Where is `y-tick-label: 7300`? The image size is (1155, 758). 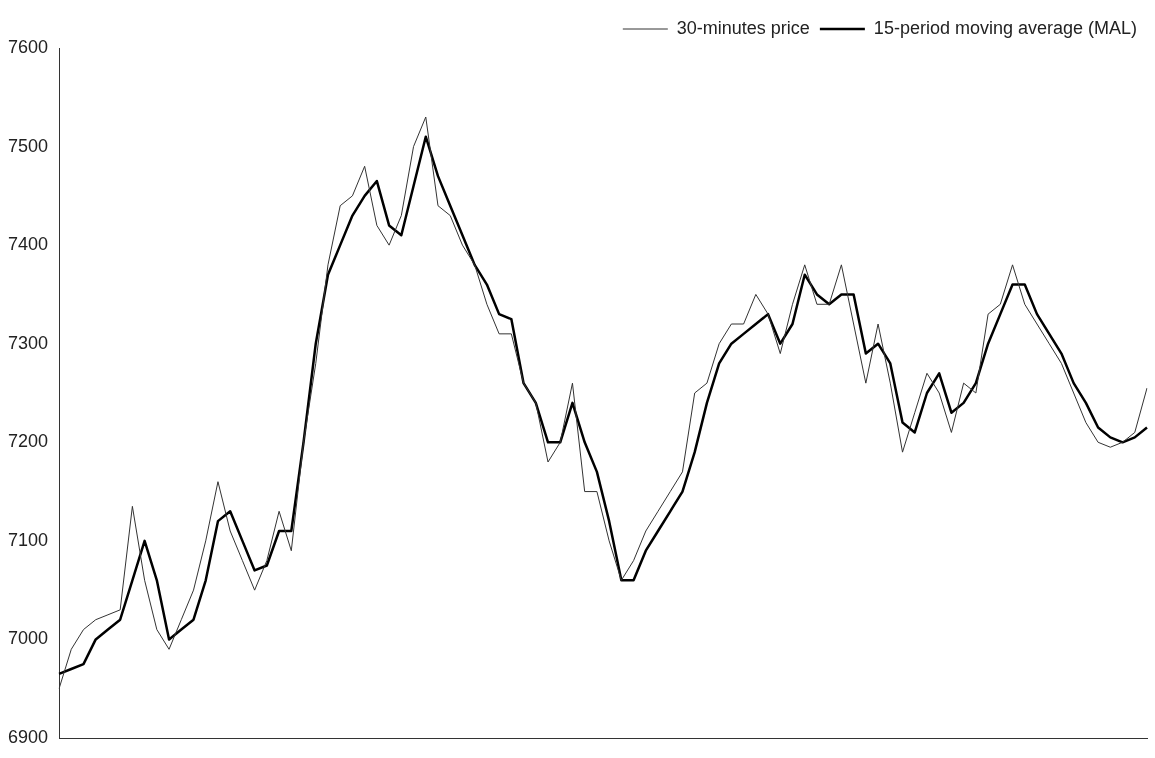
y-tick-label: 7300 is located at coordinates (28, 342).